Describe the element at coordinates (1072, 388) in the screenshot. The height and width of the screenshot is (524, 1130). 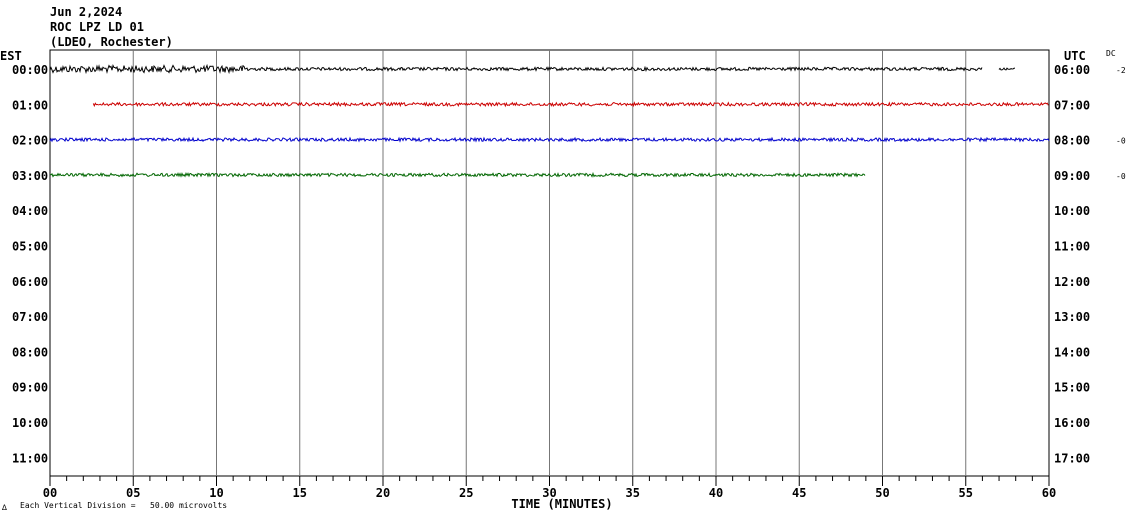
I see `utc-row-label: 15:00` at that location.